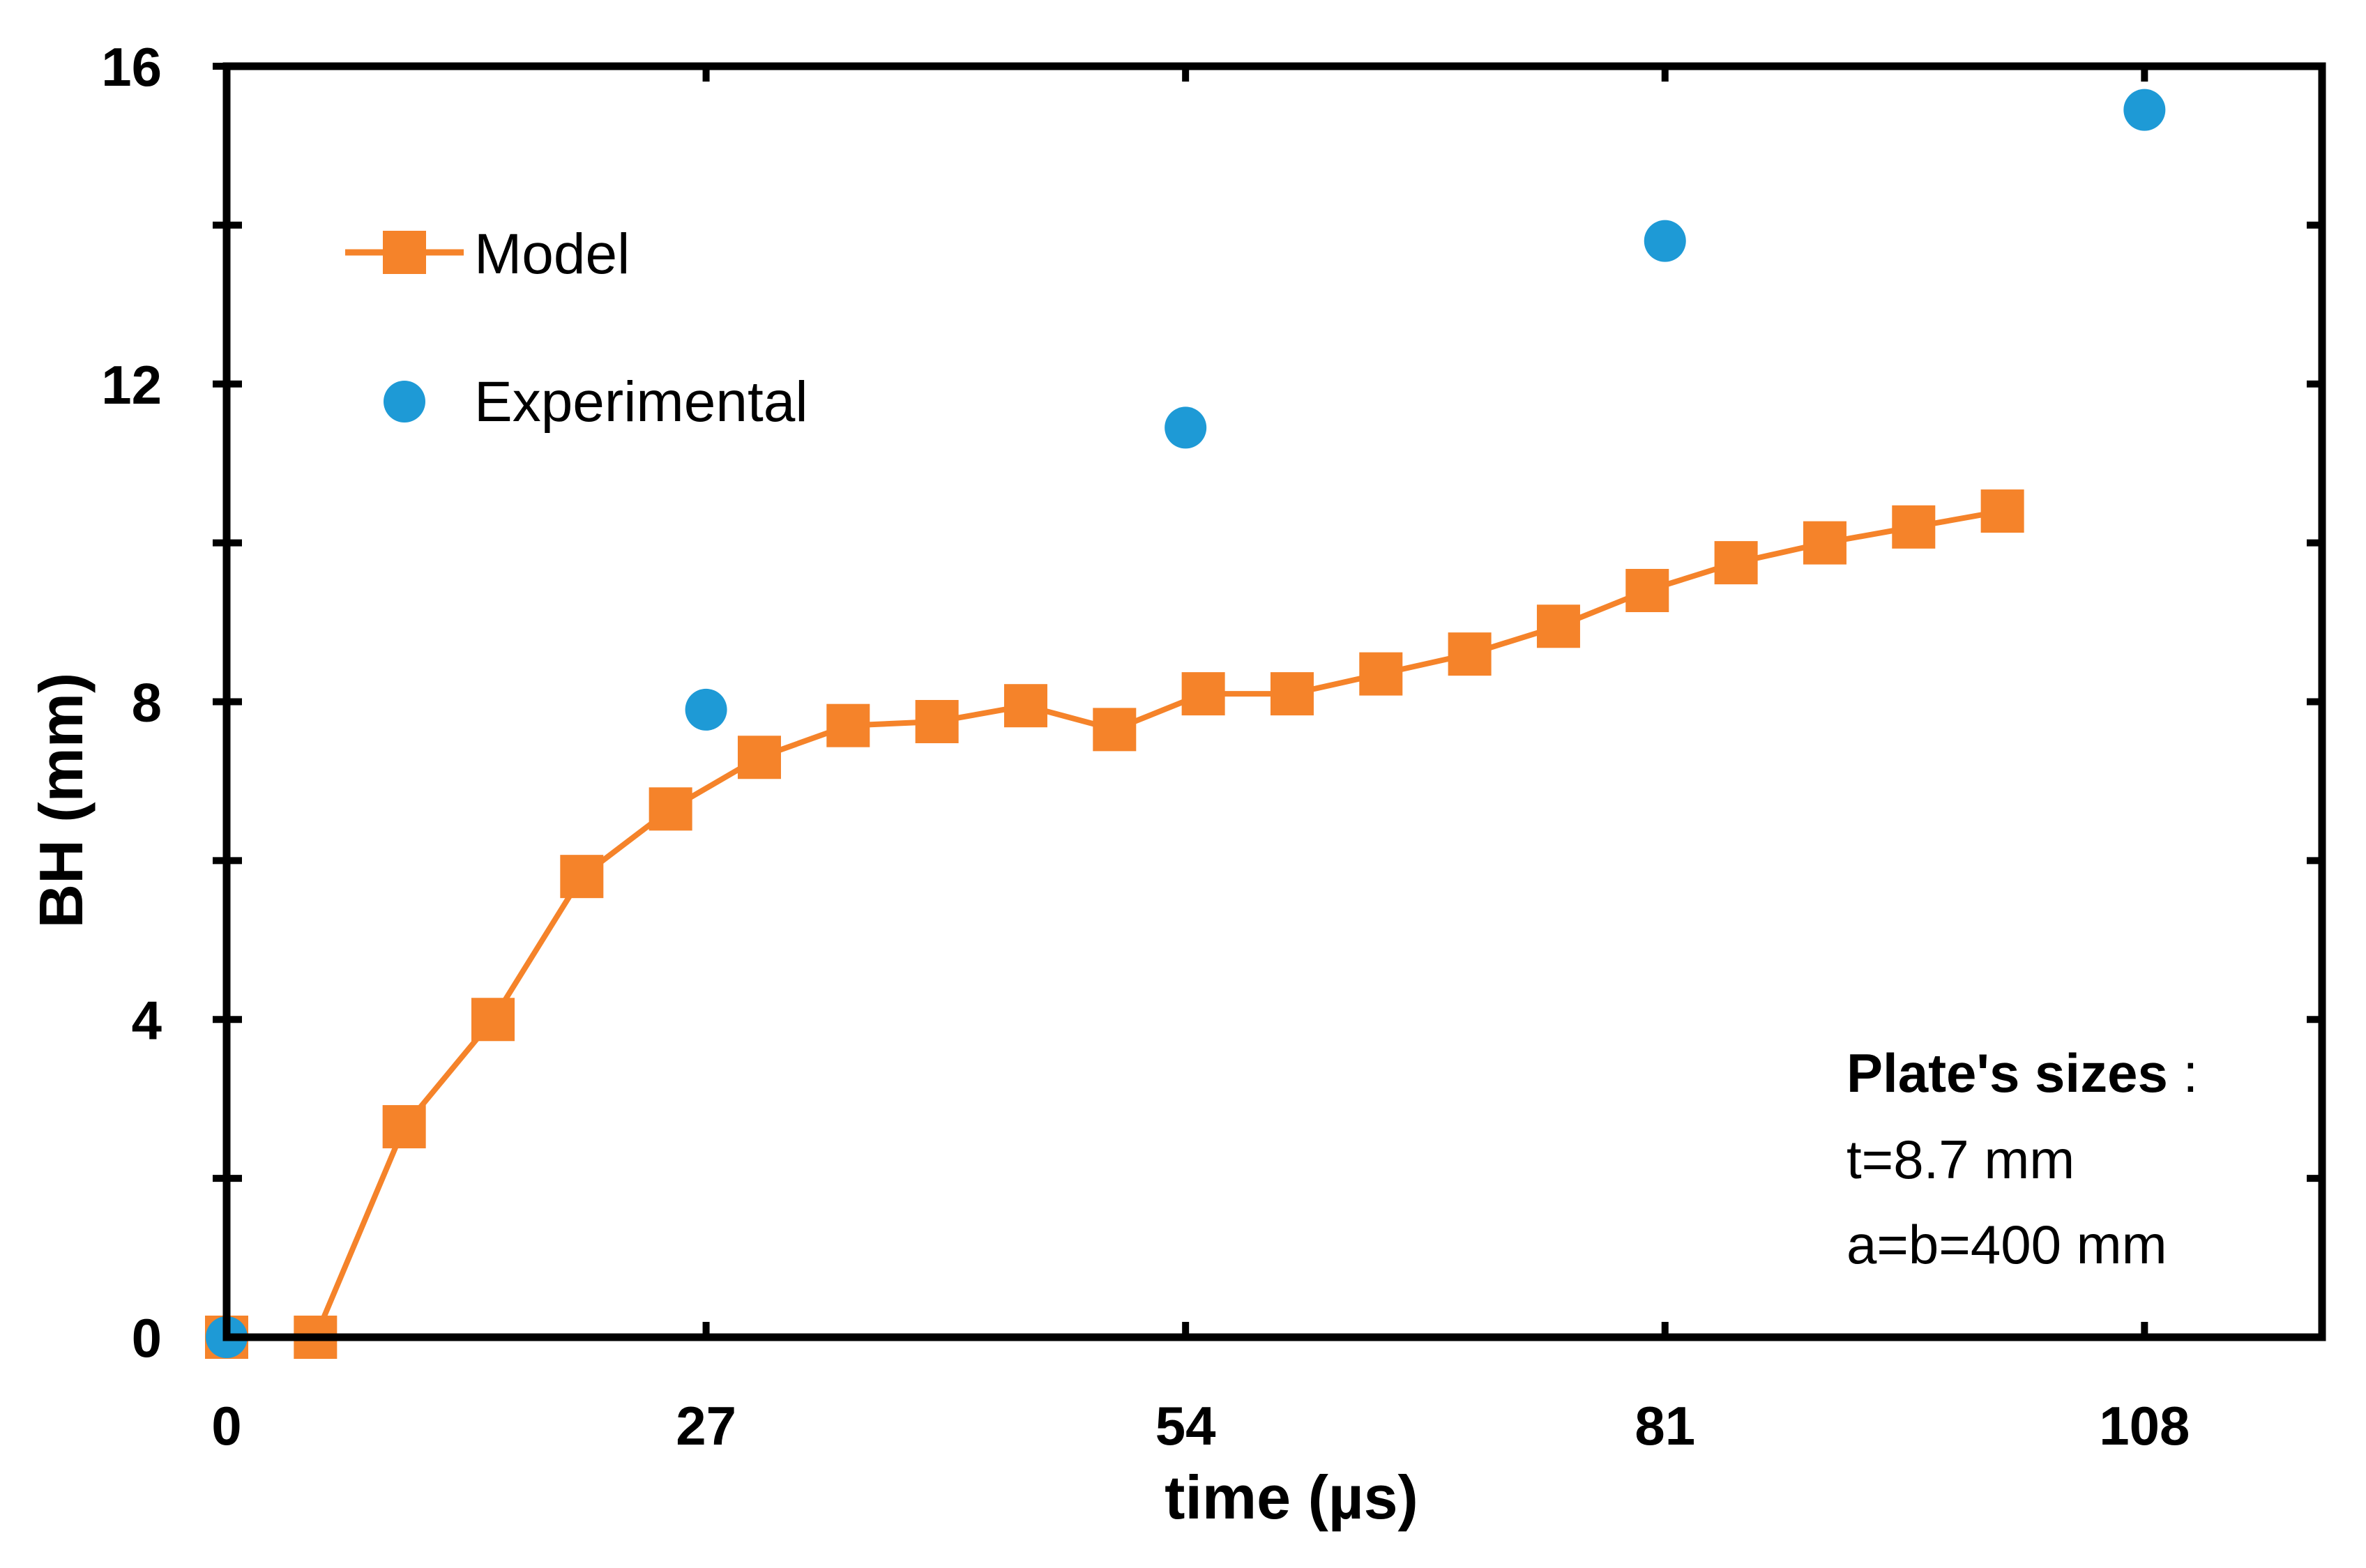 The height and width of the screenshot is (1568, 2366). I want to click on y-tick-label-0: 0, so click(147, 1338).